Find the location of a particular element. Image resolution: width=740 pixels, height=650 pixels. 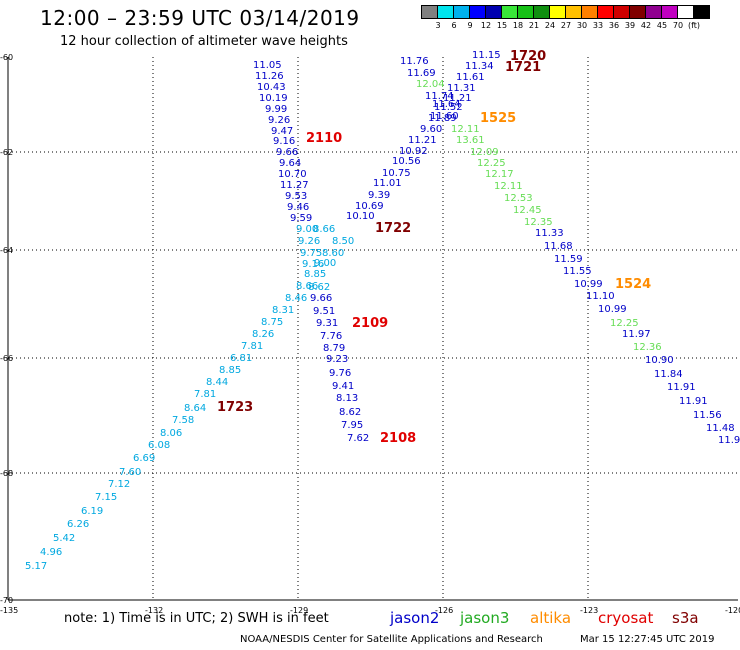

wave-height-label: 9.75 is located at coordinates (311, 253).